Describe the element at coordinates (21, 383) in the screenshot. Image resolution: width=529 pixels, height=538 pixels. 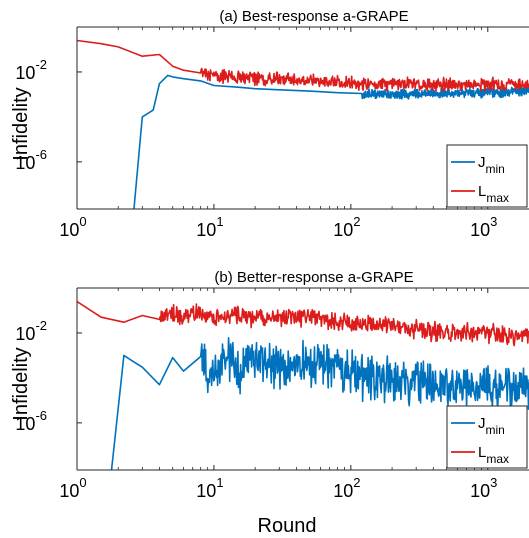
I see `panel-b-y-axis-label: Infidelity` at that location.